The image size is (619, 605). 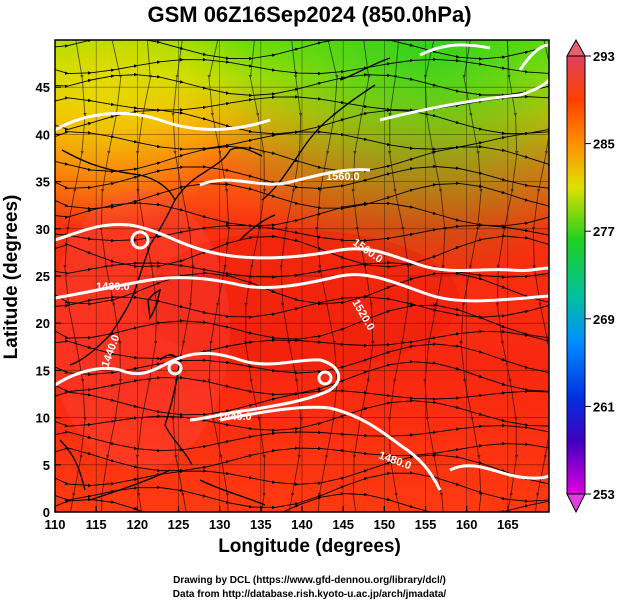 What do you see at coordinates (48, 300) in the screenshot?
I see `y-axis-ticks: 0 5 10 15 20 25 30 35 40 45` at bounding box center [48, 300].